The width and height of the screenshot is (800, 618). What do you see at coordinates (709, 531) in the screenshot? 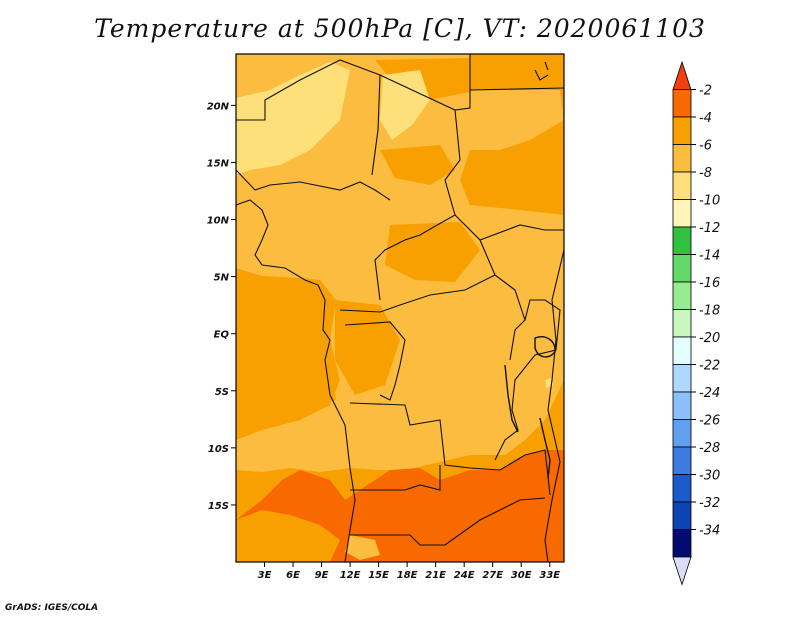
I see `colorbar-label: -34` at bounding box center [709, 531].